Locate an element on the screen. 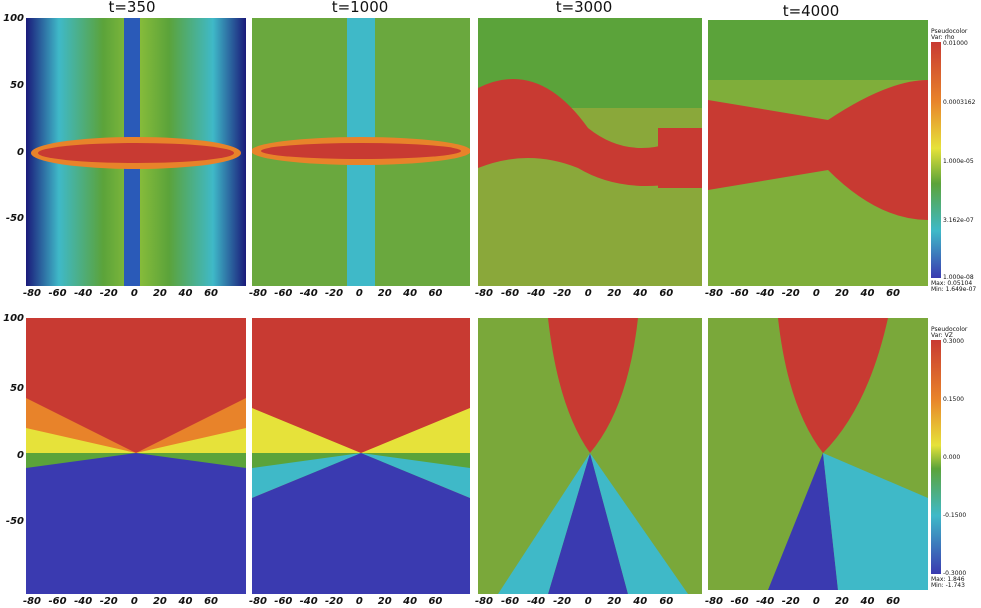 The width and height of the screenshot is (981, 608). vz-panel-t3000 is located at coordinates (590, 456).